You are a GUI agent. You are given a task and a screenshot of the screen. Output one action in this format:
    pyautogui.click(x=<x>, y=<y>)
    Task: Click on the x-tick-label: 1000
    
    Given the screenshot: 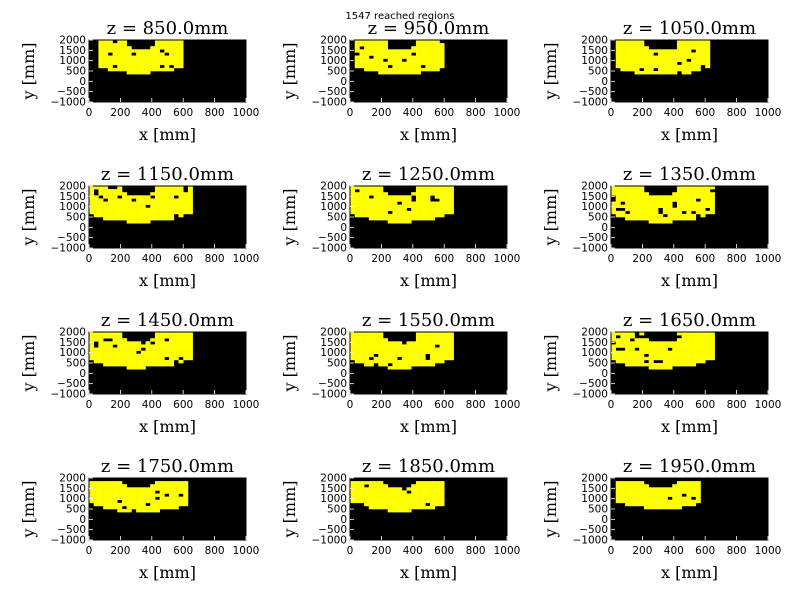 What is the action you would take?
    pyautogui.click(x=768, y=551)
    